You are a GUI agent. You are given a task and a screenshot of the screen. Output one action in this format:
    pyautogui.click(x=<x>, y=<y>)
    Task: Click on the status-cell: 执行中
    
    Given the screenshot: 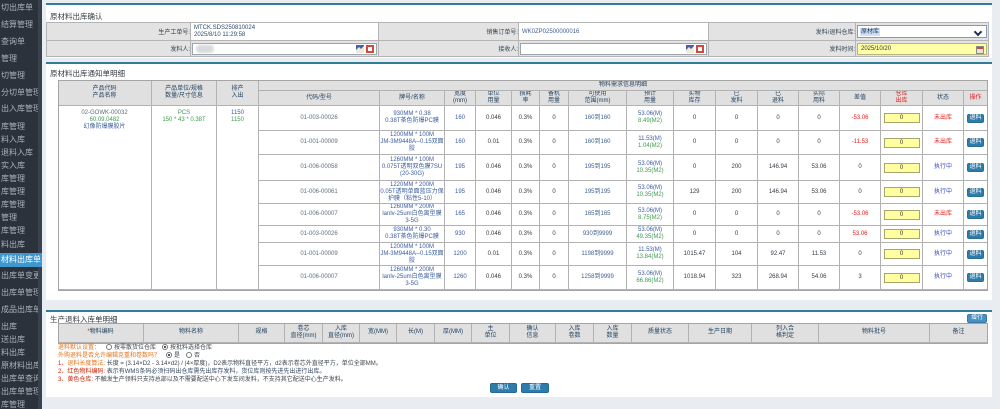 What is the action you would take?
    pyautogui.click(x=943, y=254)
    